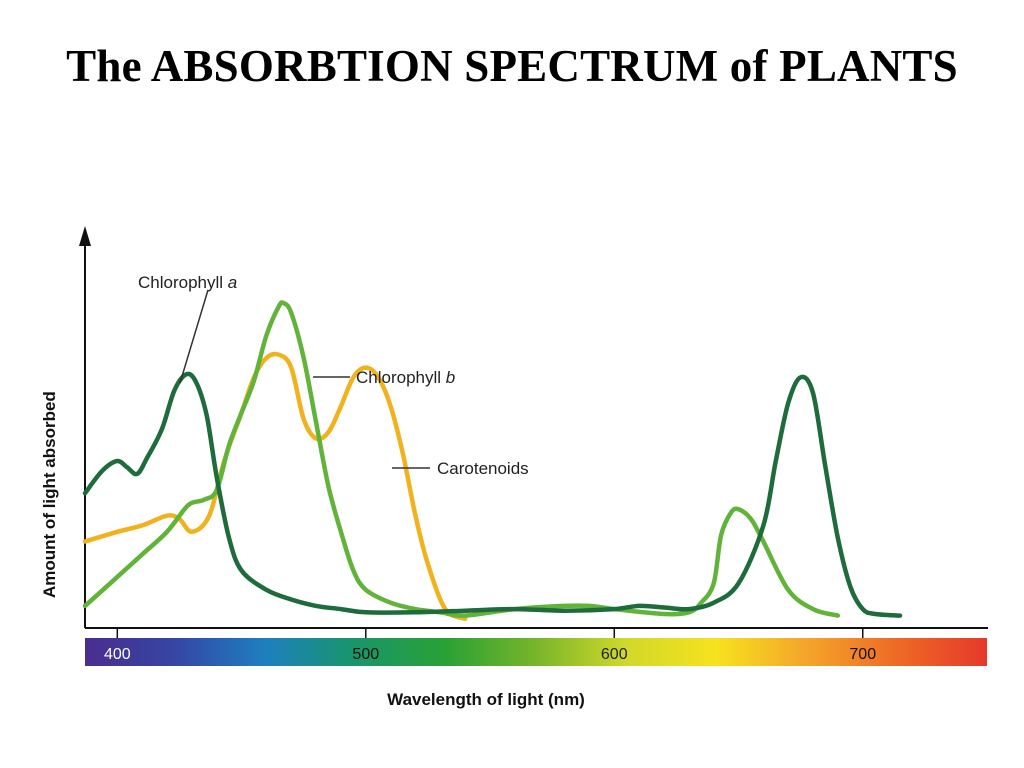 The image size is (1024, 768). Describe the element at coordinates (85, 236) in the screenshot. I see `y-axis-arrow-icon` at that location.